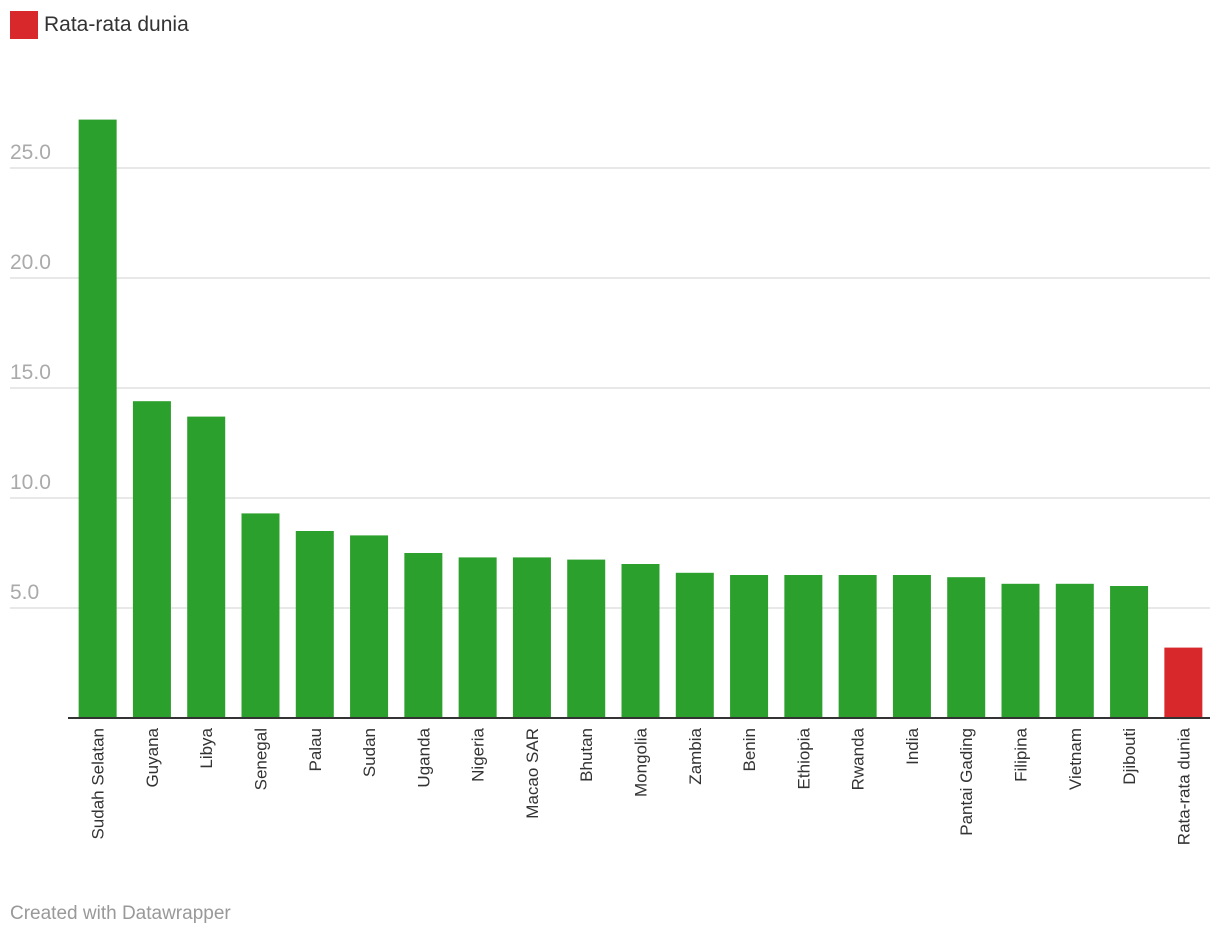 This screenshot has width=1220, height=940. I want to click on x-tick-label: Mongolia, so click(641, 762).